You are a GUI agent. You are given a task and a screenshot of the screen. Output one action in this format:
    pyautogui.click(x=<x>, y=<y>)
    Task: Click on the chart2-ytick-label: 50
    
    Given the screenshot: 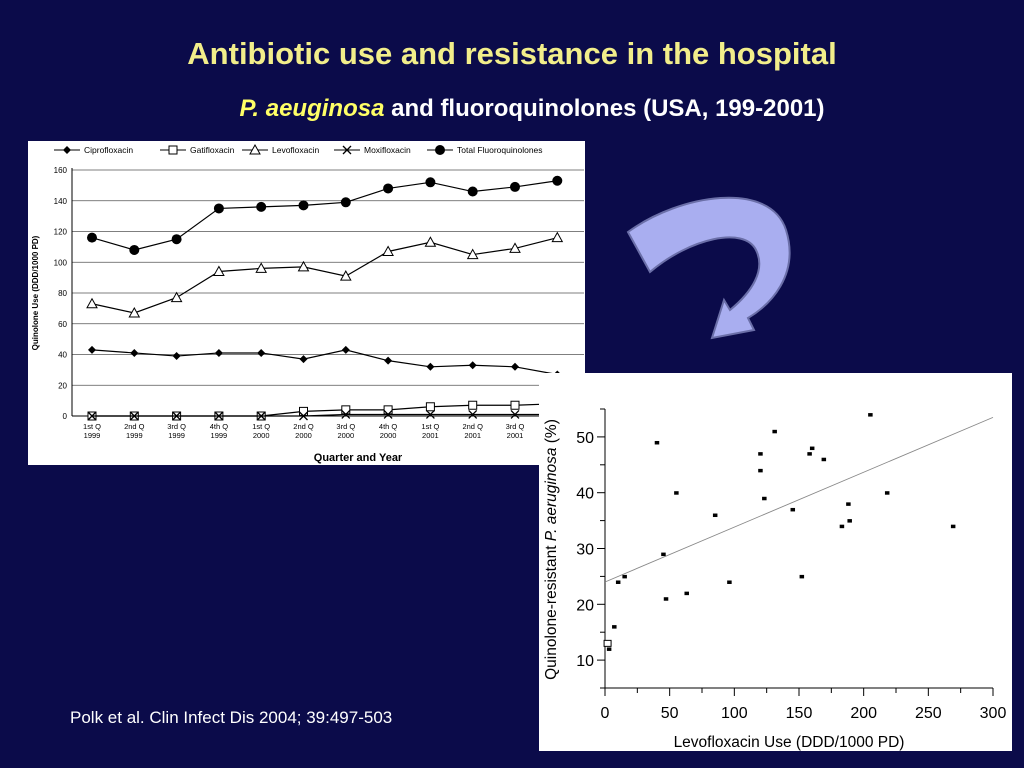 What is the action you would take?
    pyautogui.click(x=585, y=438)
    